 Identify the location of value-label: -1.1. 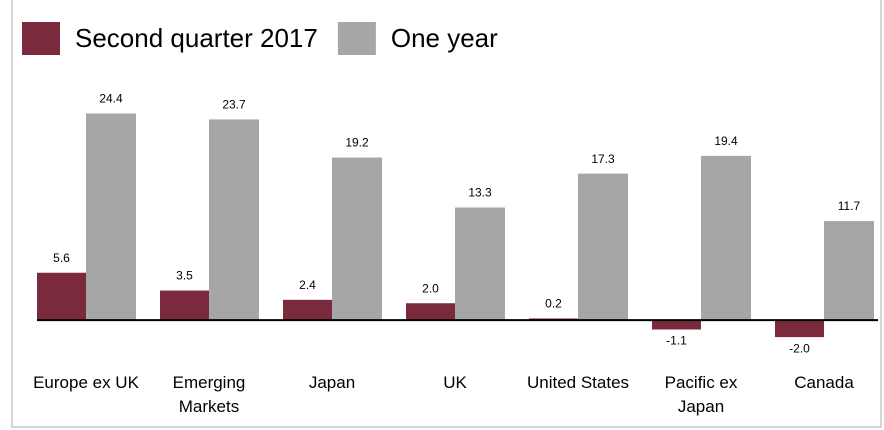
(676, 341).